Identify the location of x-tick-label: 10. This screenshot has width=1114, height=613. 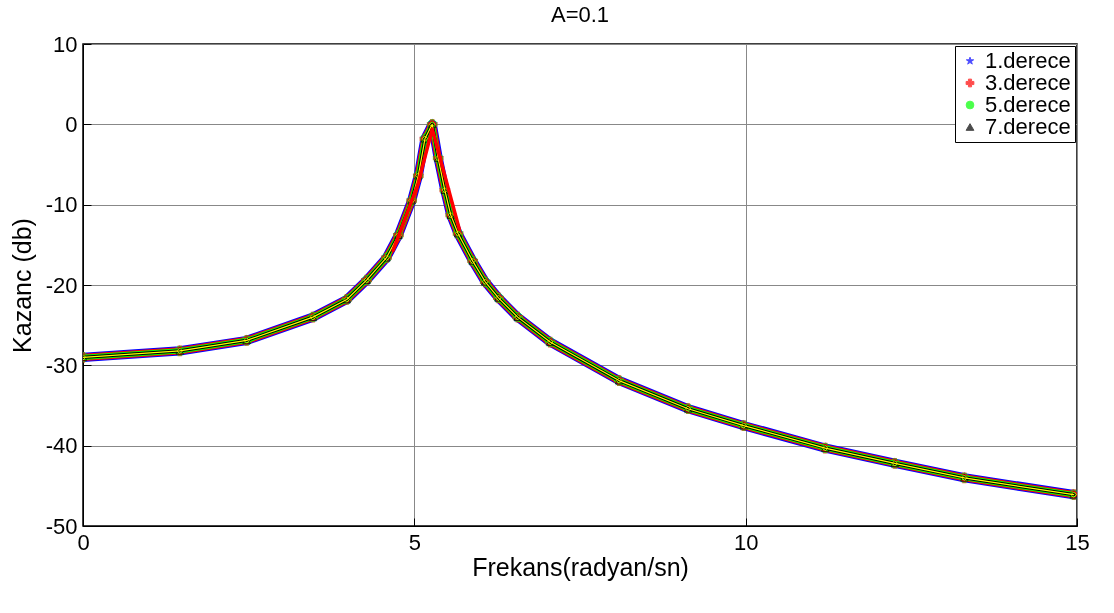
(746, 542).